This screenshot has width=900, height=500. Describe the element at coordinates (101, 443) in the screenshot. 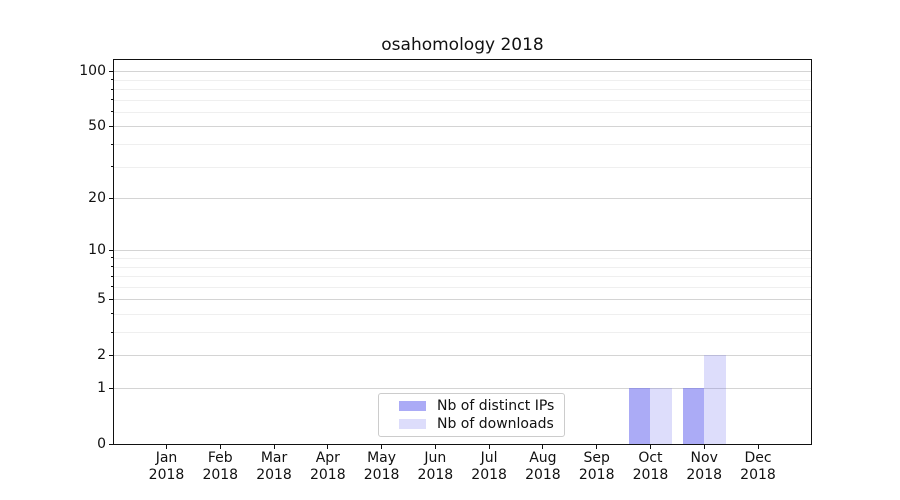

I see `y-tick-label: 0` at that location.